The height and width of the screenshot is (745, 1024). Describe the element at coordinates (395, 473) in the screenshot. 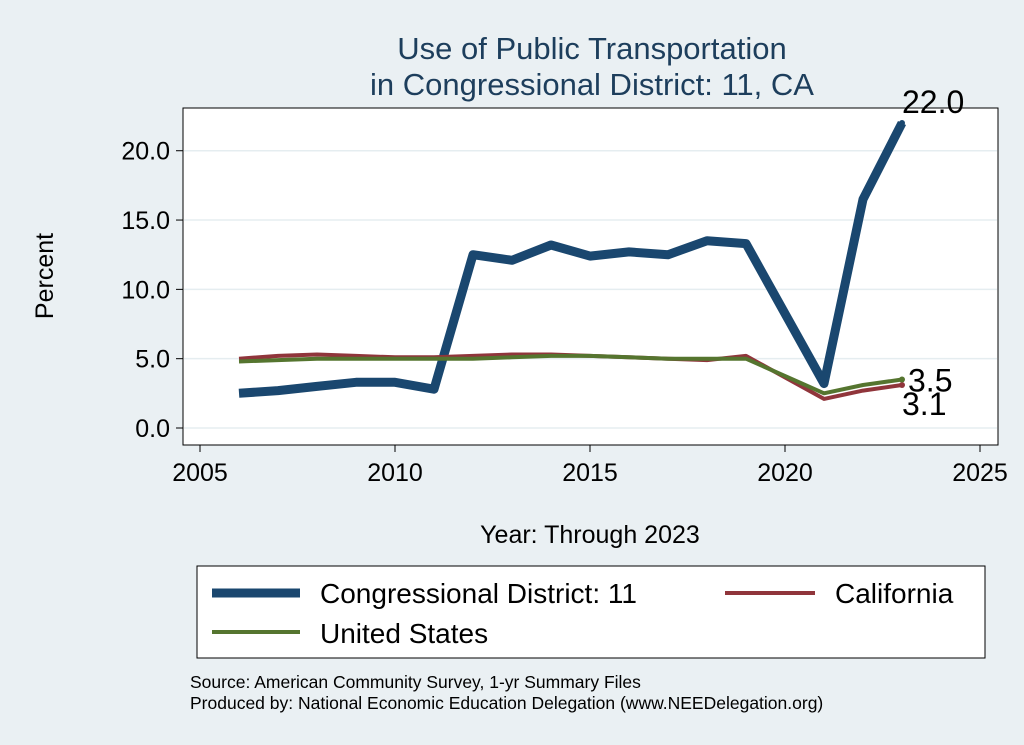

I see `x-tick-label: 2010` at that location.